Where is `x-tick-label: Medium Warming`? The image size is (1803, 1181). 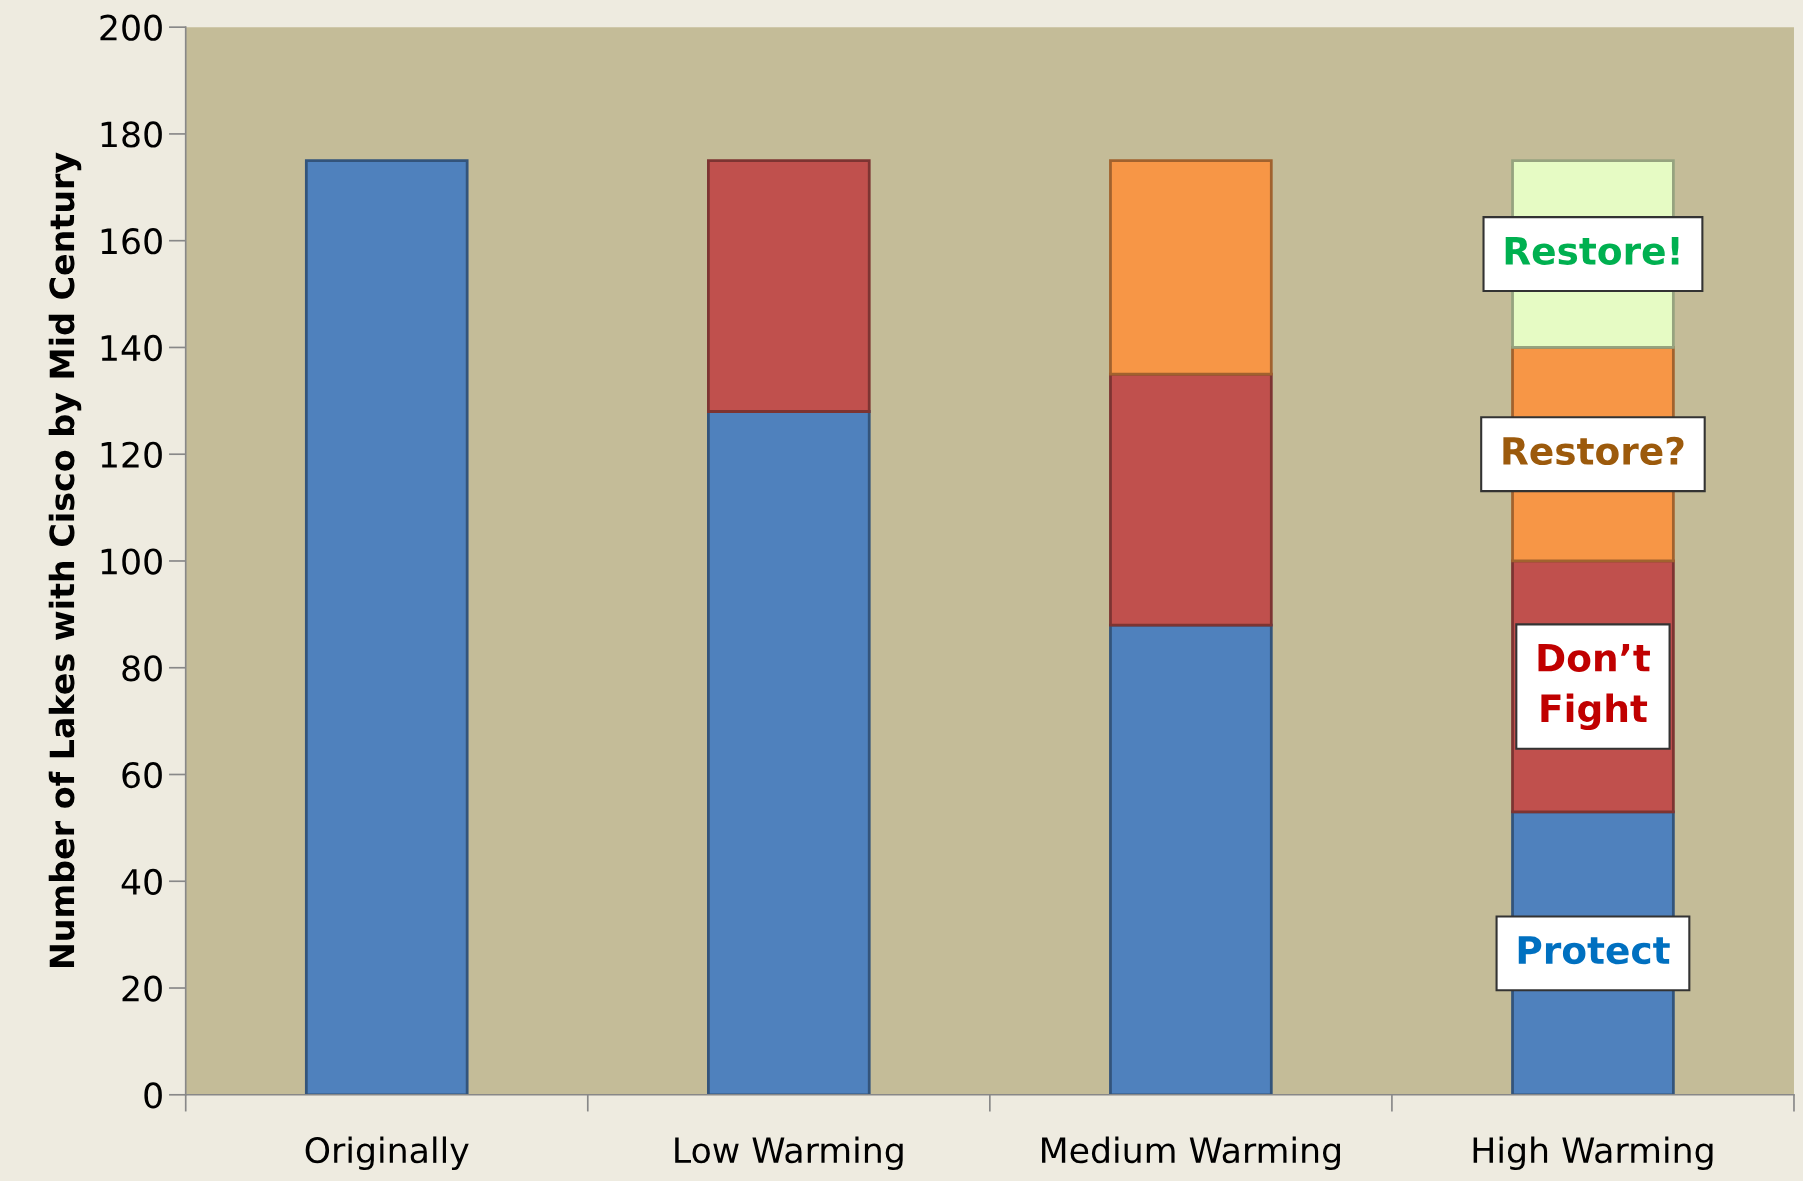 x-tick-label: Medium Warming is located at coordinates (1191, 1153).